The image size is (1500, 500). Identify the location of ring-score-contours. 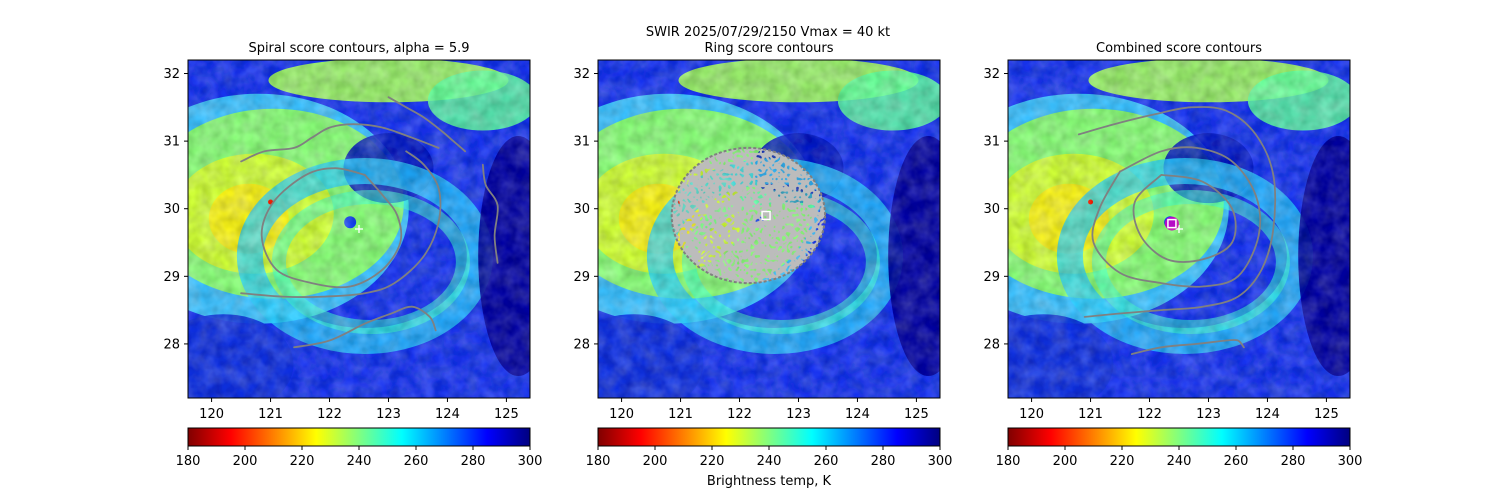
(748, 215).